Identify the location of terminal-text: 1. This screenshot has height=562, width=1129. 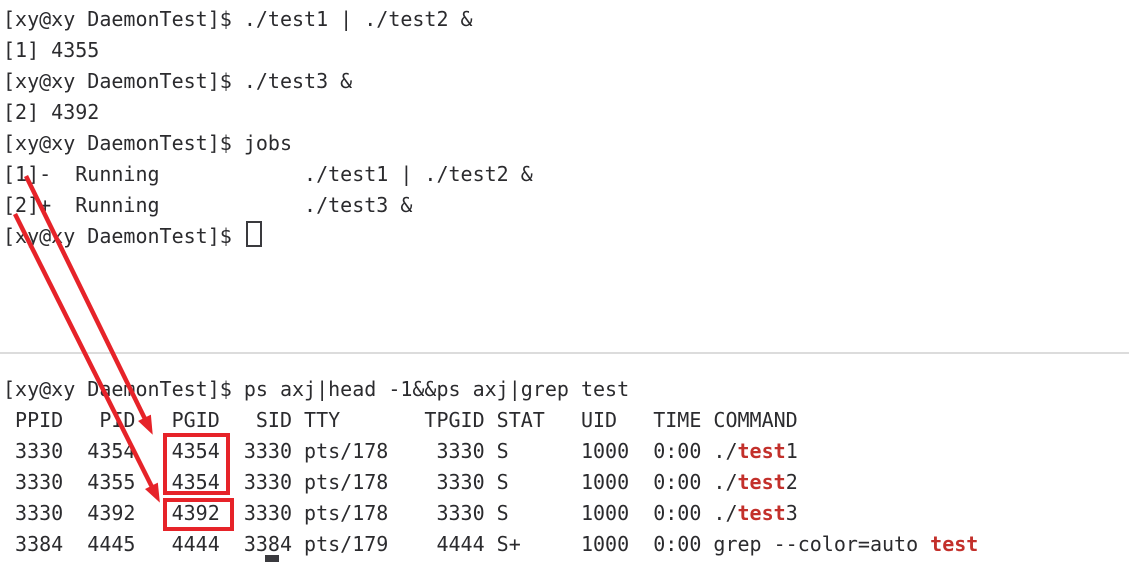
(791, 451).